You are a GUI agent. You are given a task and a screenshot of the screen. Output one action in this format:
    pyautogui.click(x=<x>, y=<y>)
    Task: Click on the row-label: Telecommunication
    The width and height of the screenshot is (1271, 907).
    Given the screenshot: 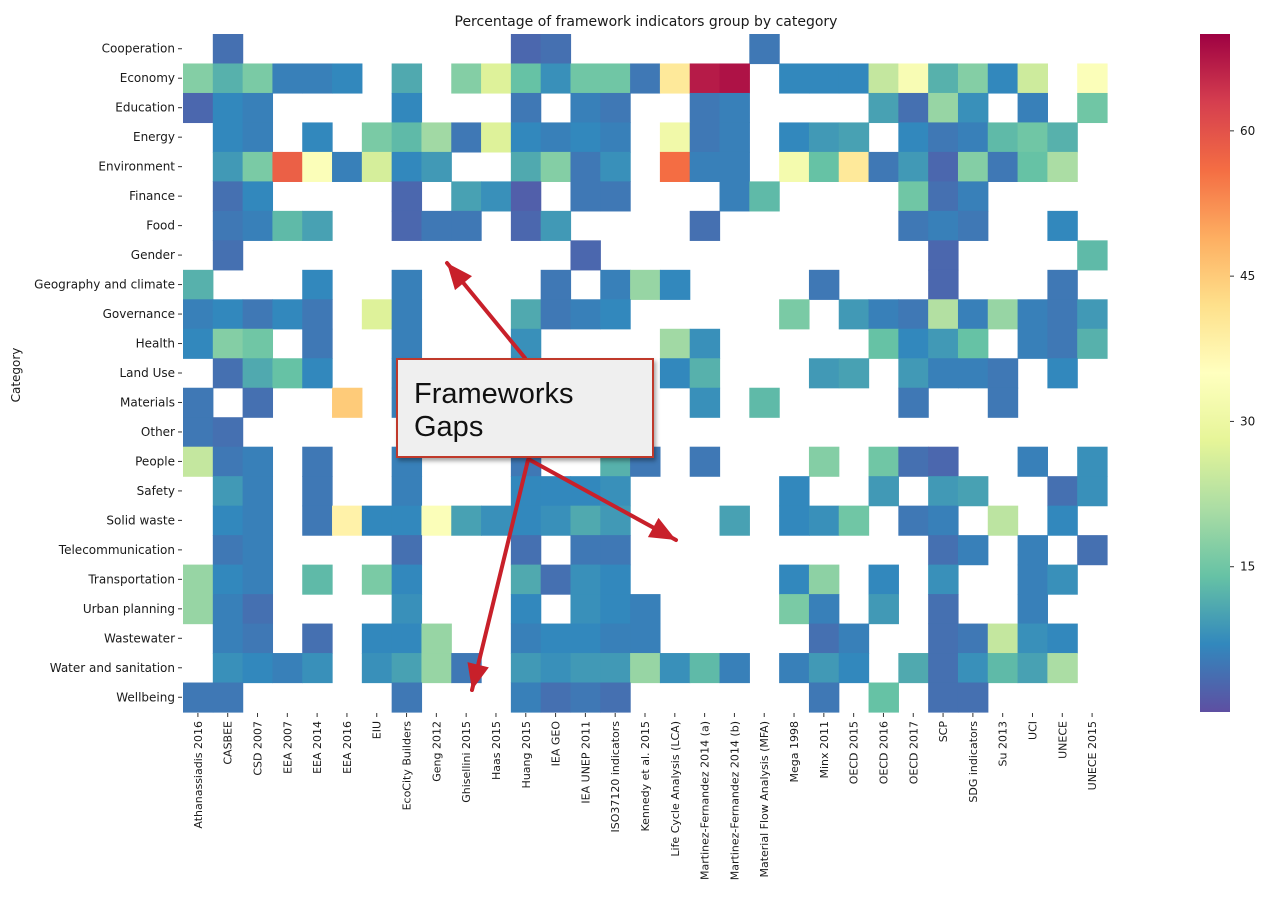 What is the action you would take?
    pyautogui.click(x=116, y=550)
    